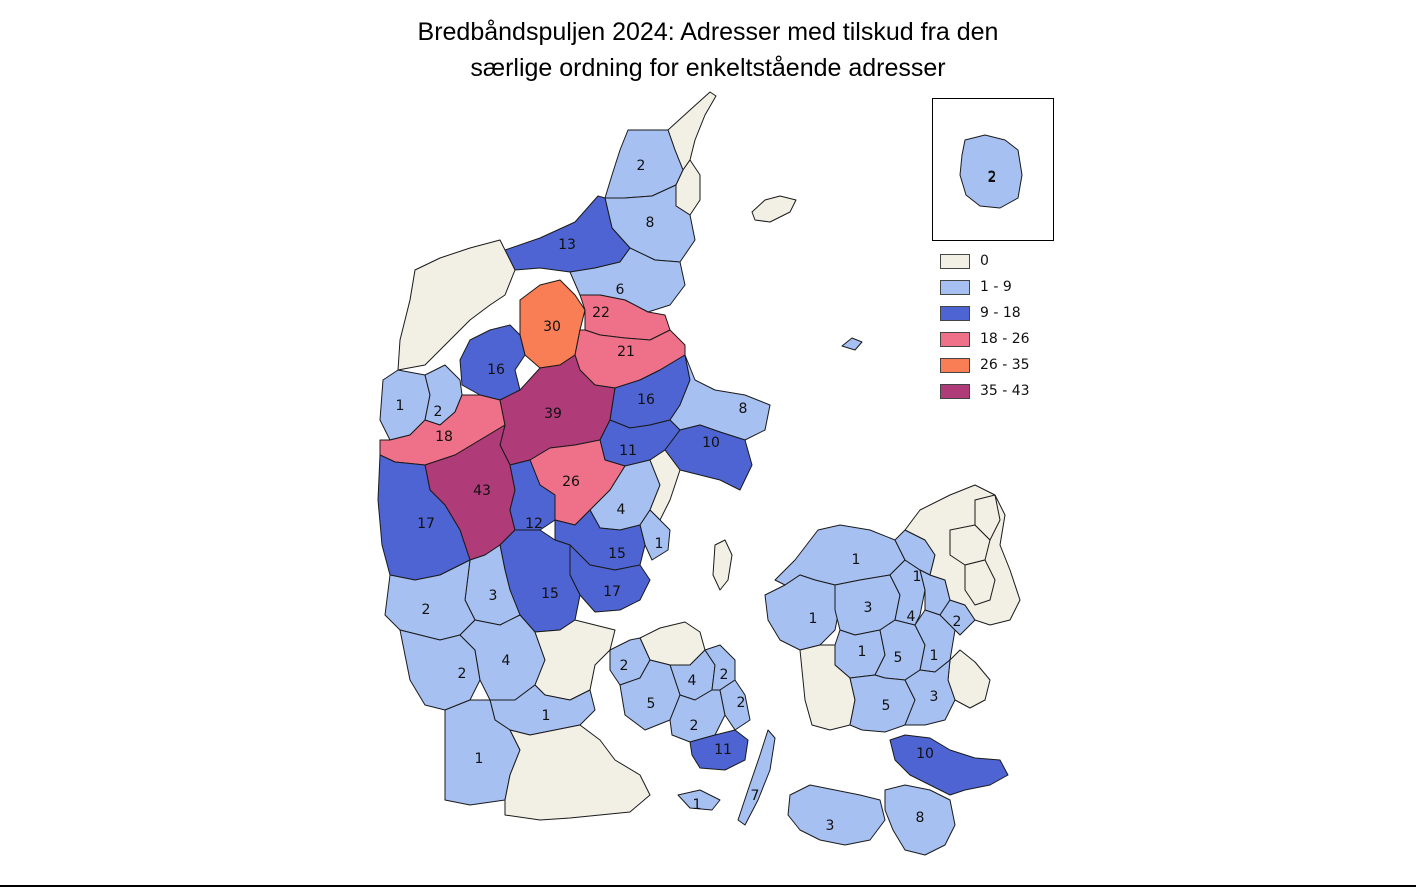 Image resolution: width=1416 pixels, height=889 pixels. Describe the element at coordinates (665, 485) in the screenshot. I see `region-horsens-neutral` at that location.